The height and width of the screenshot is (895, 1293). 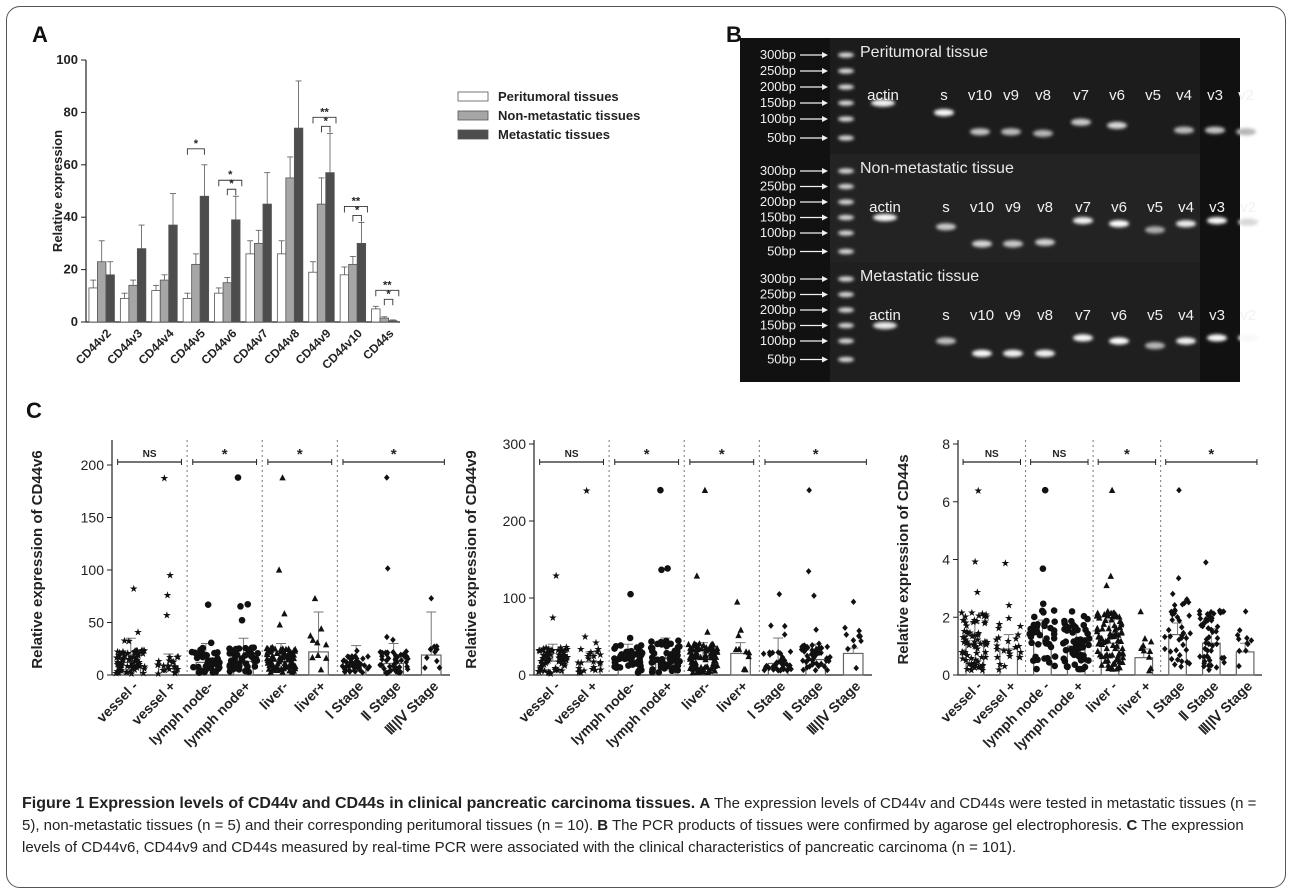 What do you see at coordinates (378, 344) in the screenshot?
I see `x-tick-label: CD44s` at bounding box center [378, 344].